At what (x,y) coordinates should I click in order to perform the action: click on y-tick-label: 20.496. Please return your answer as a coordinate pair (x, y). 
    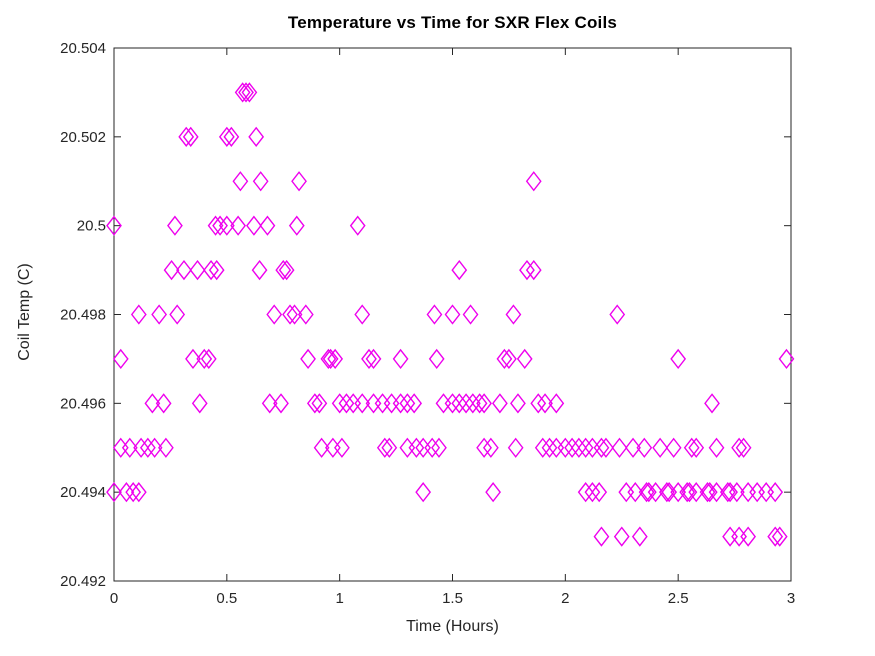
    Looking at the image, I should click on (83, 403).